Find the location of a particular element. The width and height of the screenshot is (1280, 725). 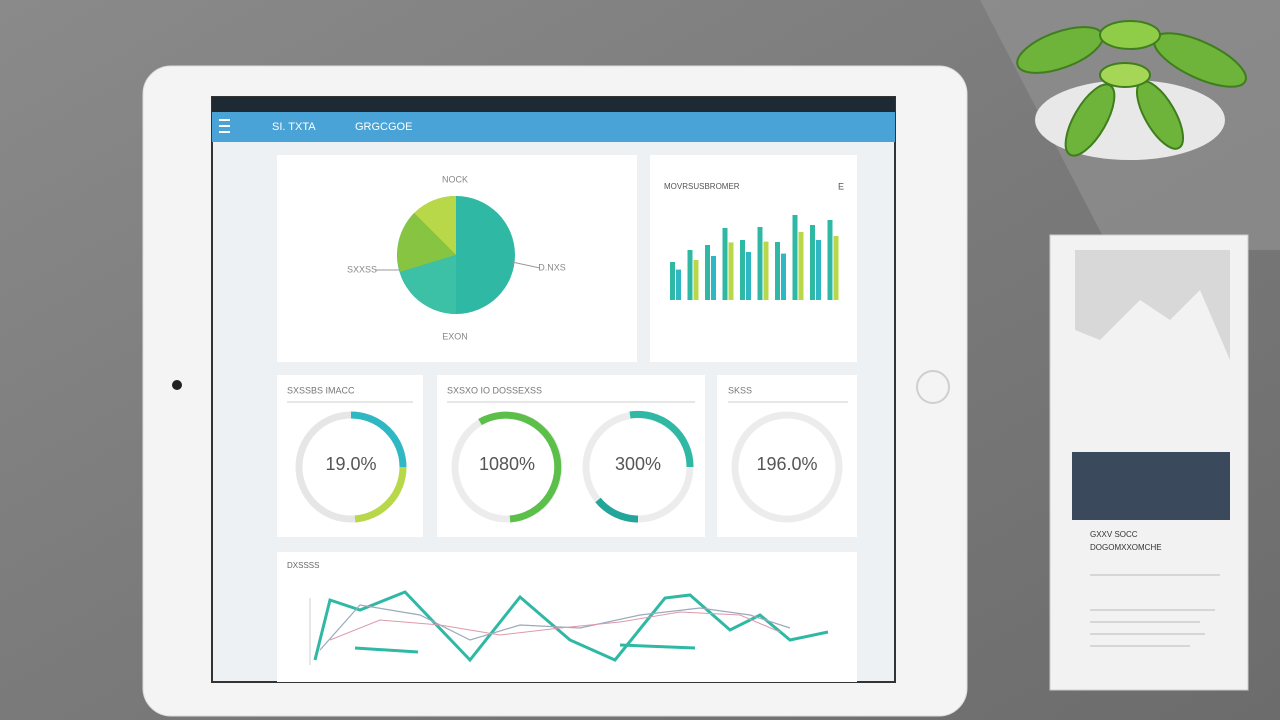

header-subtitle: GRGCGOE is located at coordinates (383, 127).